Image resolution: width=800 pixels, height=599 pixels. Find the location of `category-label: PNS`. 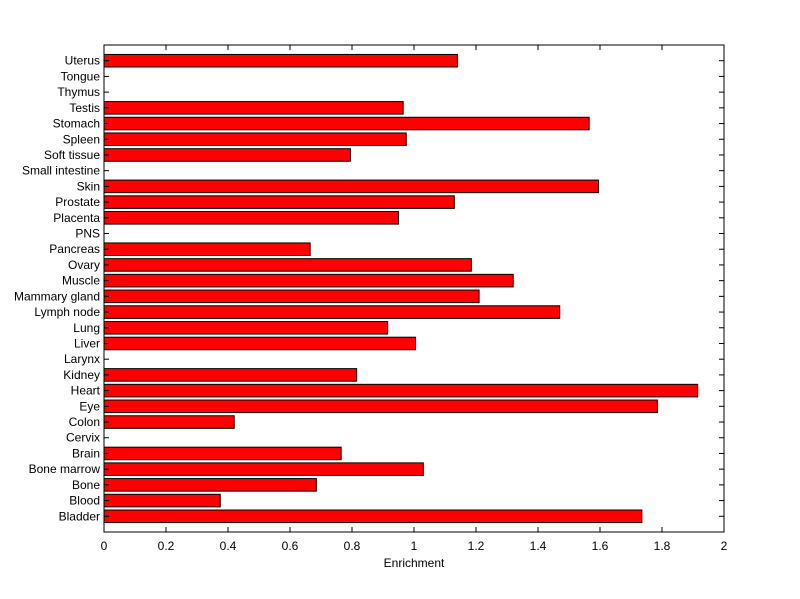

category-label: PNS is located at coordinates (87, 234).